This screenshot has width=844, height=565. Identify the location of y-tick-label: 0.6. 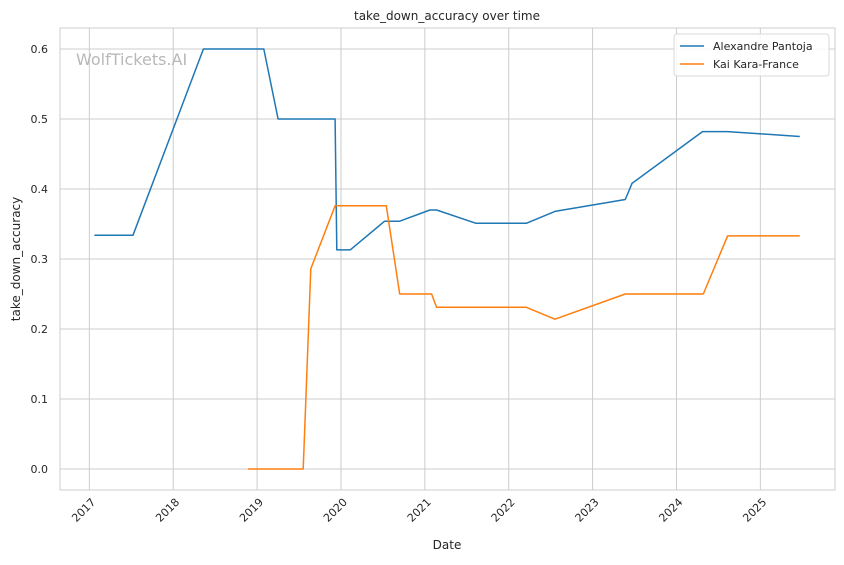
(40, 49).